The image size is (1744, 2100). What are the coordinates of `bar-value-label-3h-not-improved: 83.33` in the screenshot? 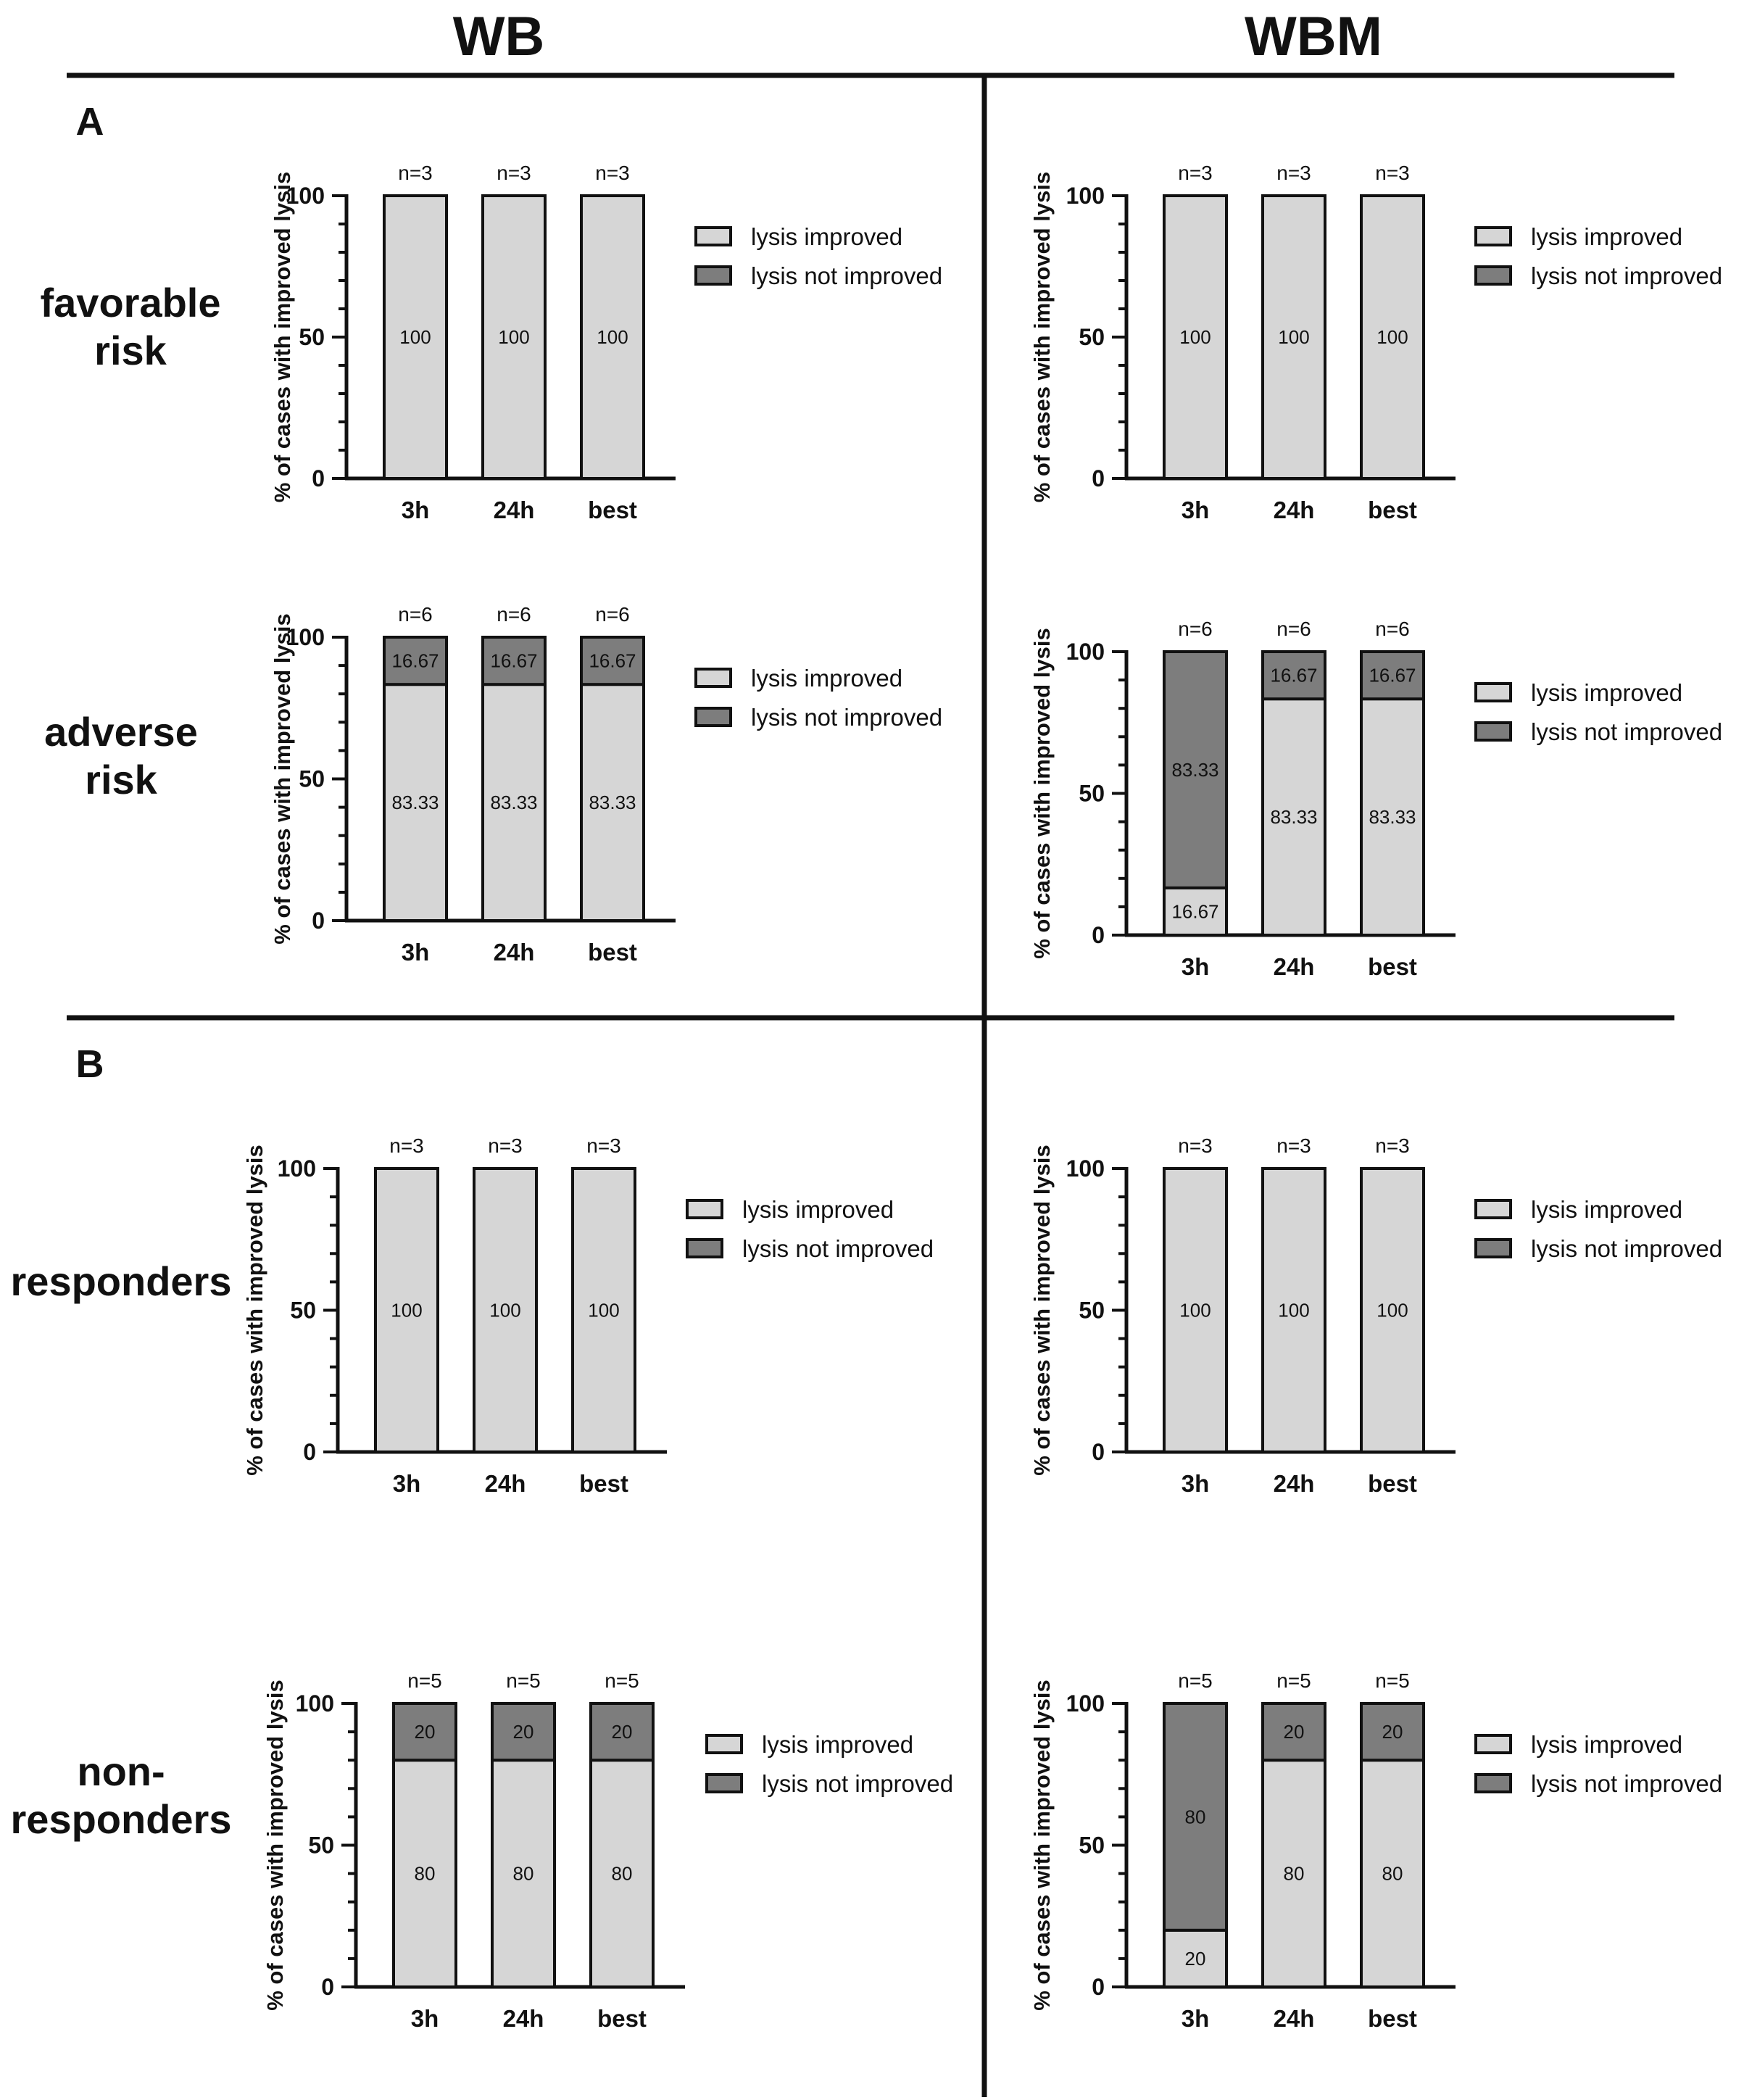 It's located at (1194, 770).